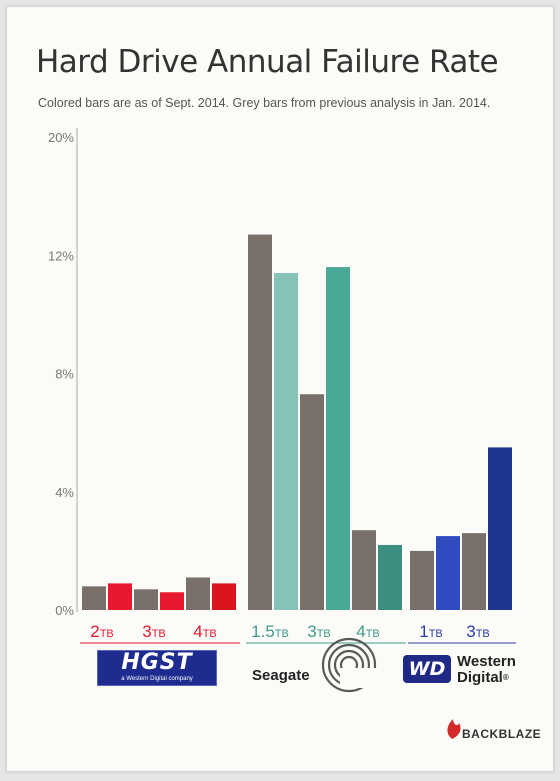 The width and height of the screenshot is (560, 781). I want to click on backblaze-flame-icon, so click(454, 729).